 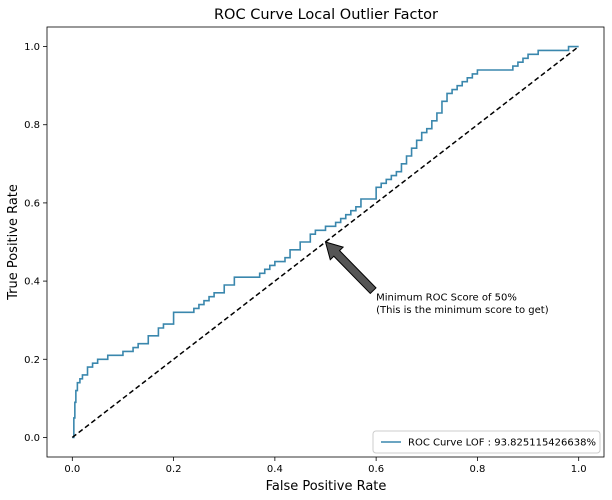 I want to click on y-tick-label: 0.2, so click(x=32, y=360).